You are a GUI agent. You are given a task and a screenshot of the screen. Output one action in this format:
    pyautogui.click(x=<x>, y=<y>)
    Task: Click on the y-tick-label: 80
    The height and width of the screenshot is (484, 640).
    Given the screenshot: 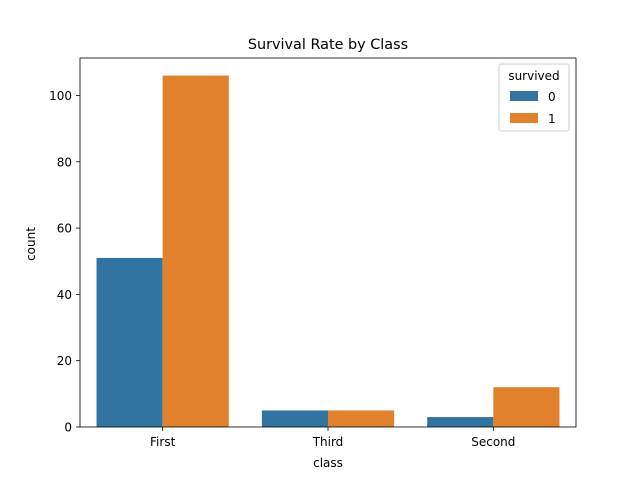 What is the action you would take?
    pyautogui.click(x=64, y=162)
    